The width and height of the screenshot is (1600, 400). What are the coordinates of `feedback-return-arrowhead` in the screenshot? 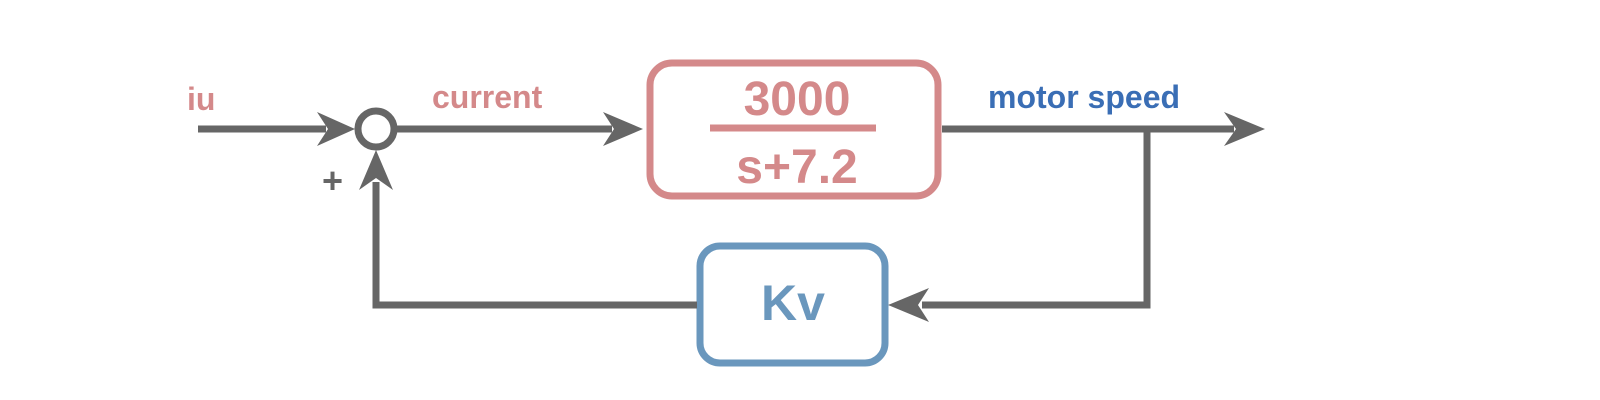 It's located at (376, 170).